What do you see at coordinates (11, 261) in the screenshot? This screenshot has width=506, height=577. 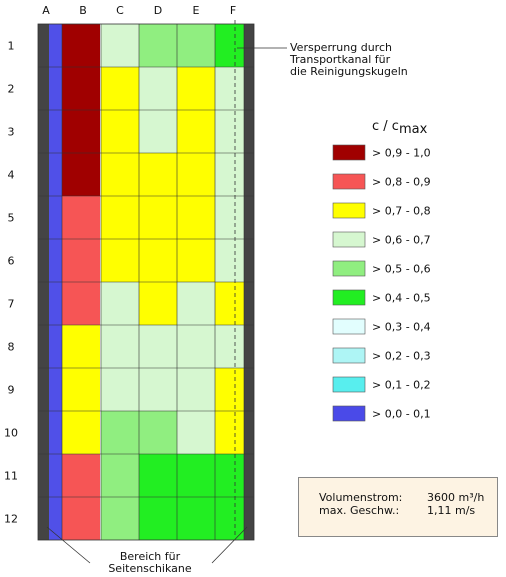 I see `row-label: 6` at bounding box center [11, 261].